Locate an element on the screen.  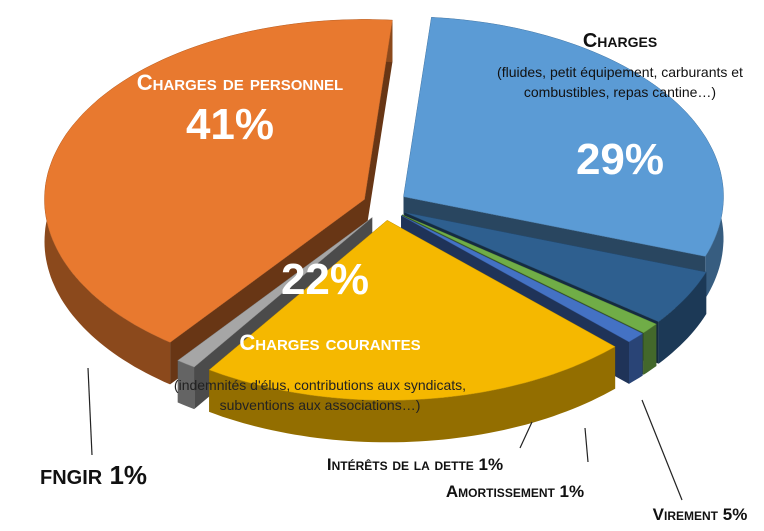
slice-side is located at coordinates (378, 131).